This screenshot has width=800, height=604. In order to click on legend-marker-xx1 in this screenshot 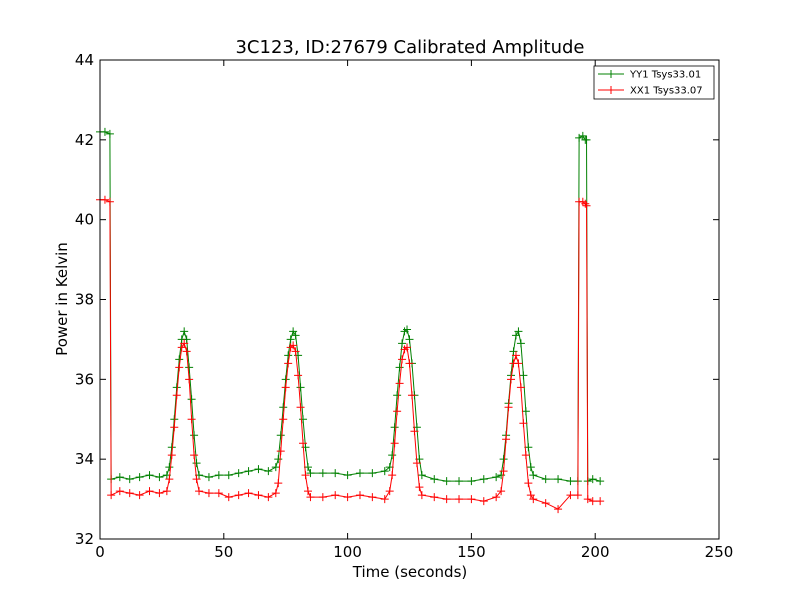, I will do `click(611, 90)`.